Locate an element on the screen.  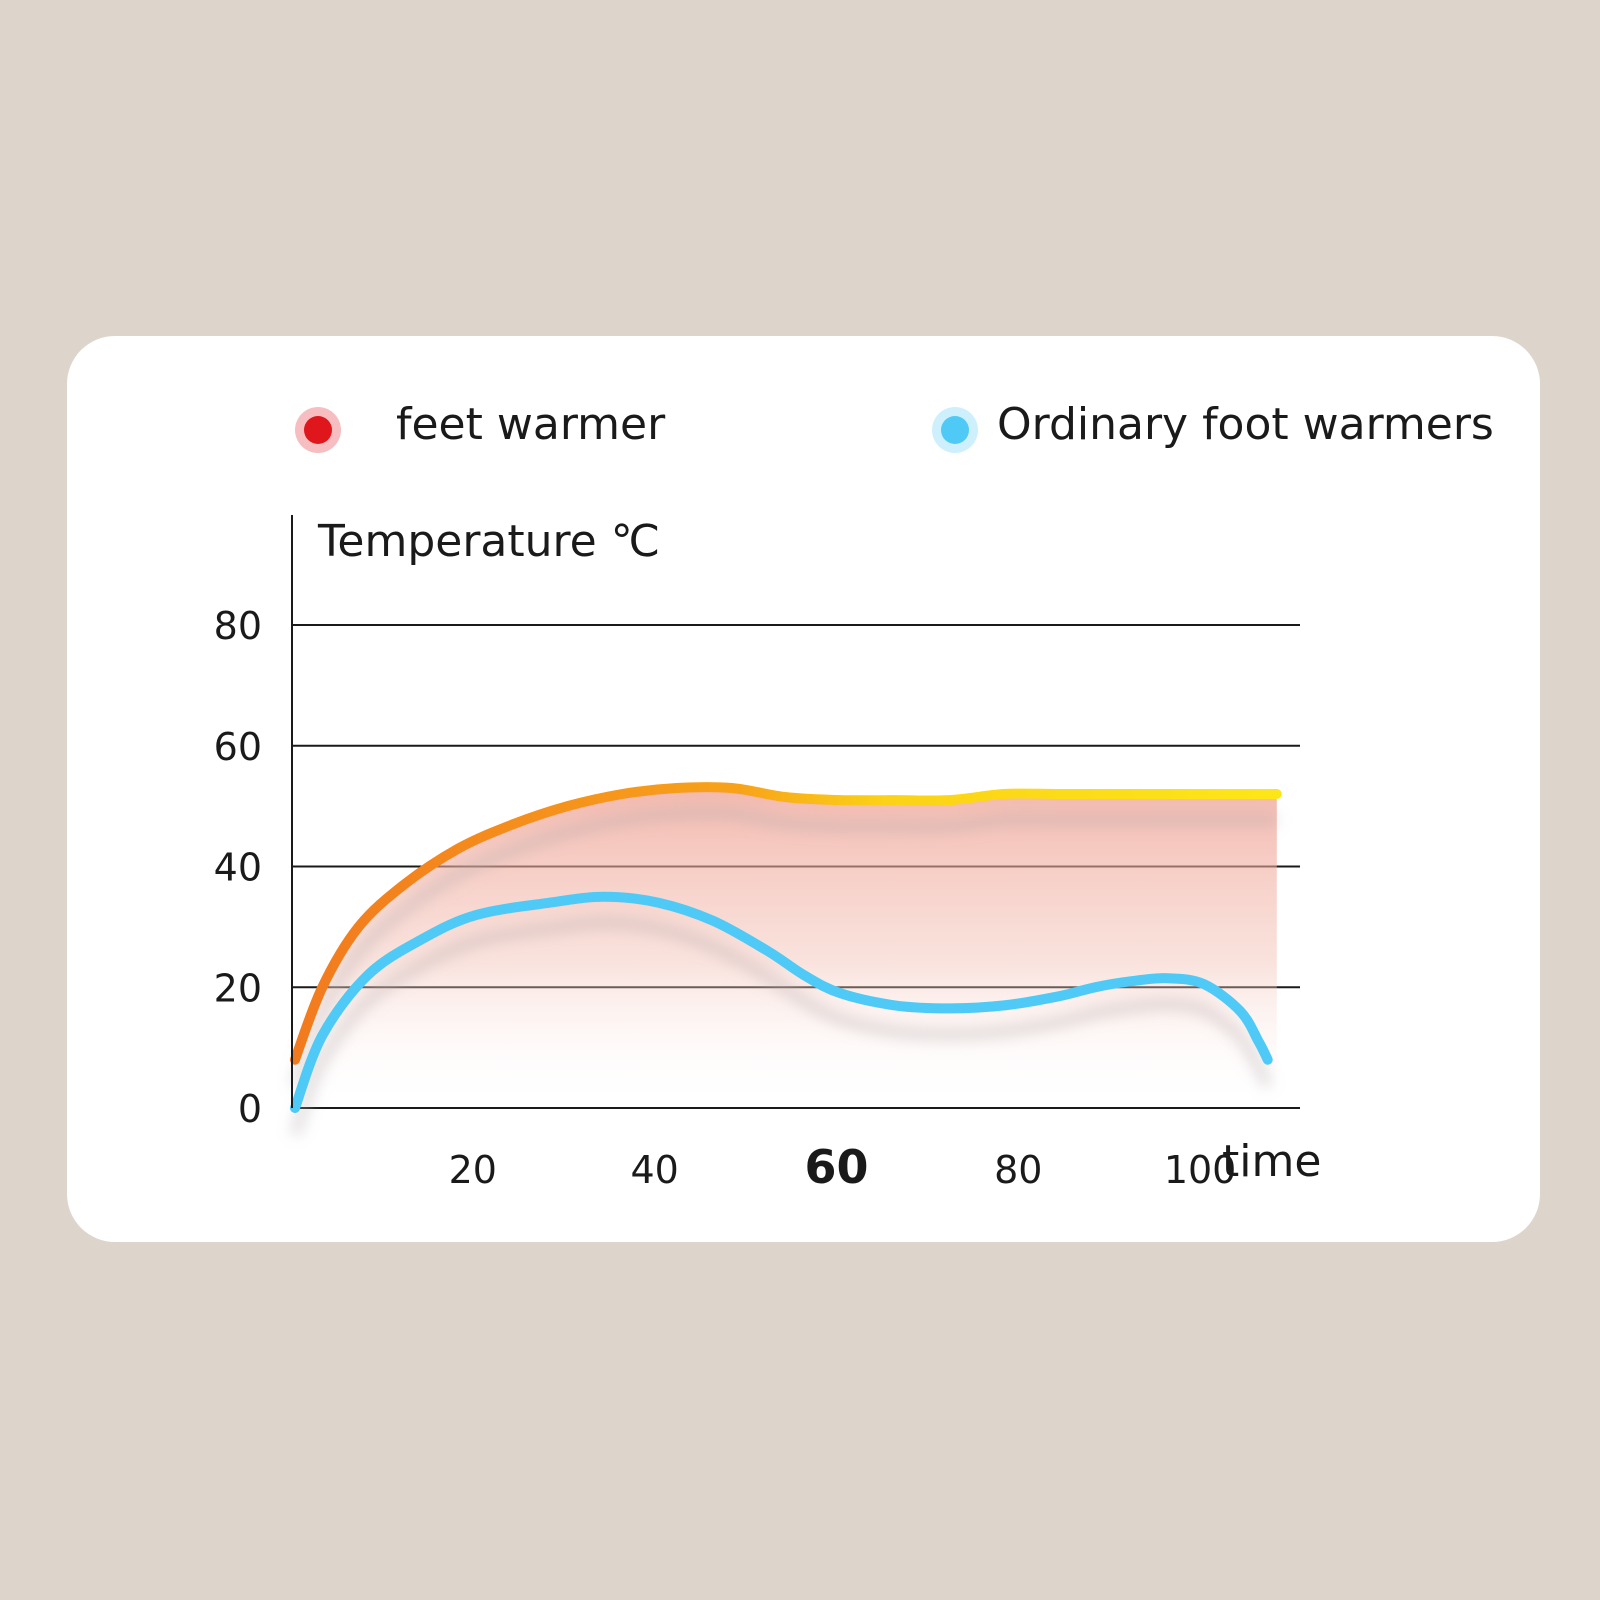
x-tick-label: 80 is located at coordinates (1018, 1170).